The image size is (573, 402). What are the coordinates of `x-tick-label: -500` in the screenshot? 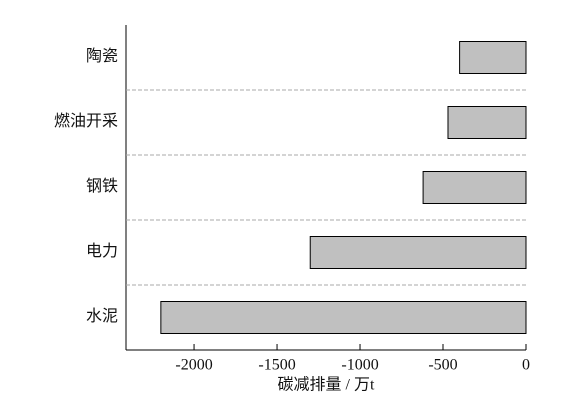 It's located at (442, 365).